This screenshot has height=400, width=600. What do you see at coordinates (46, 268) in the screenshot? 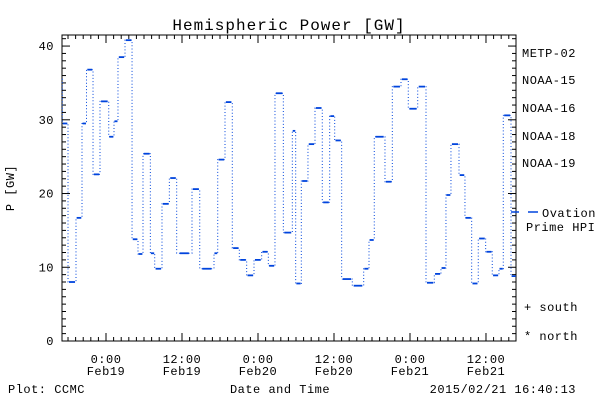
I see `y-tick-label-10: 10` at bounding box center [46, 268].